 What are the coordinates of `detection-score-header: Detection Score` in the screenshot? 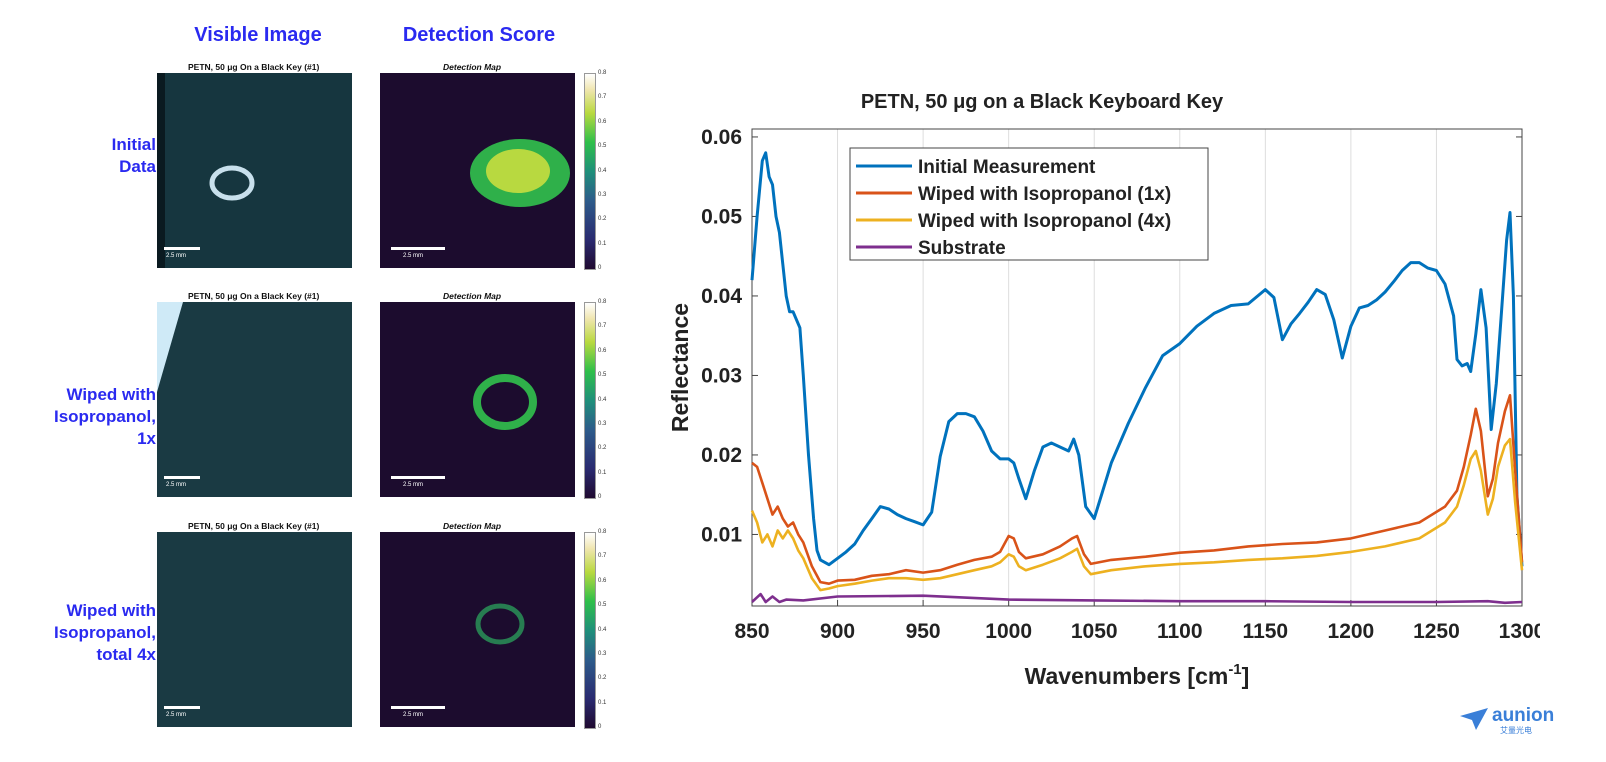 It's located at (479, 35).